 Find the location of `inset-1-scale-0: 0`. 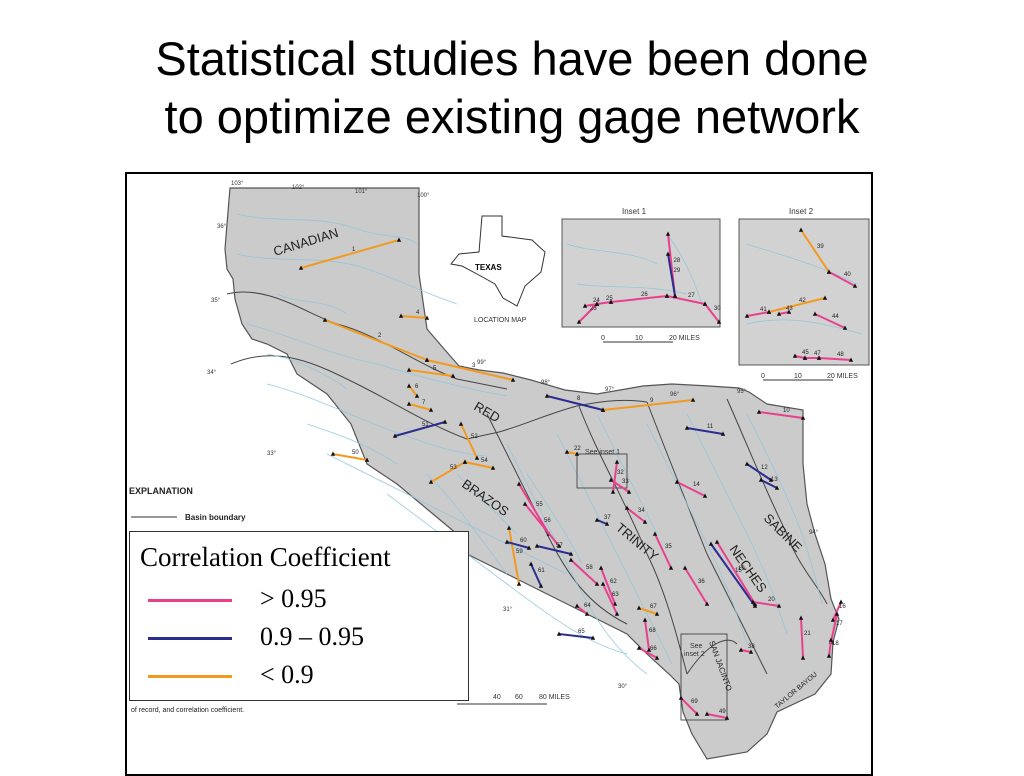

inset-1-scale-0: 0 is located at coordinates (603, 338).